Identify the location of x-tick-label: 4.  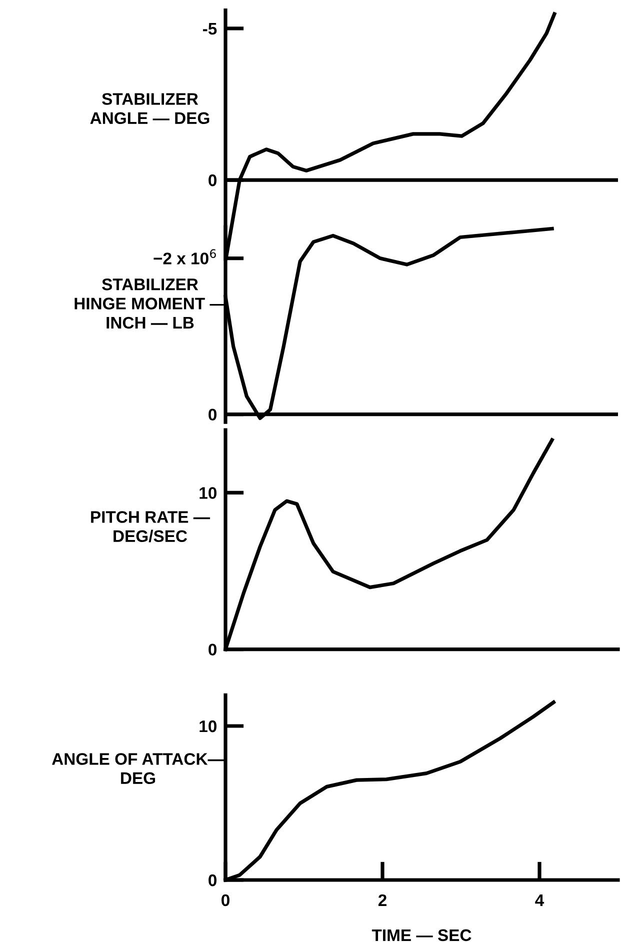
(539, 900).